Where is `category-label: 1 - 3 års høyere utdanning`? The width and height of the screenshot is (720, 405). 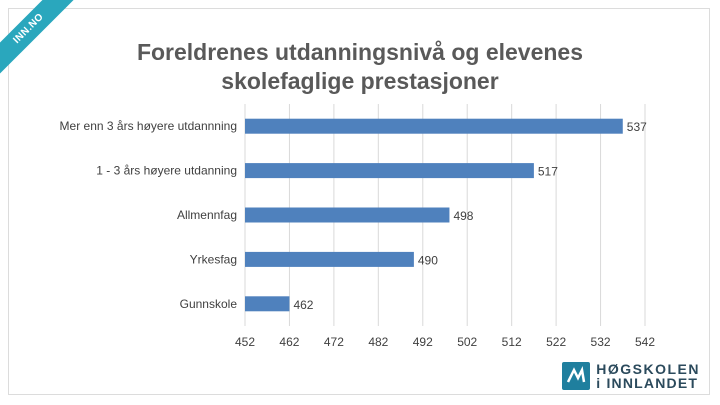 category-label: 1 - 3 års høyere utdanning is located at coordinates (166, 171).